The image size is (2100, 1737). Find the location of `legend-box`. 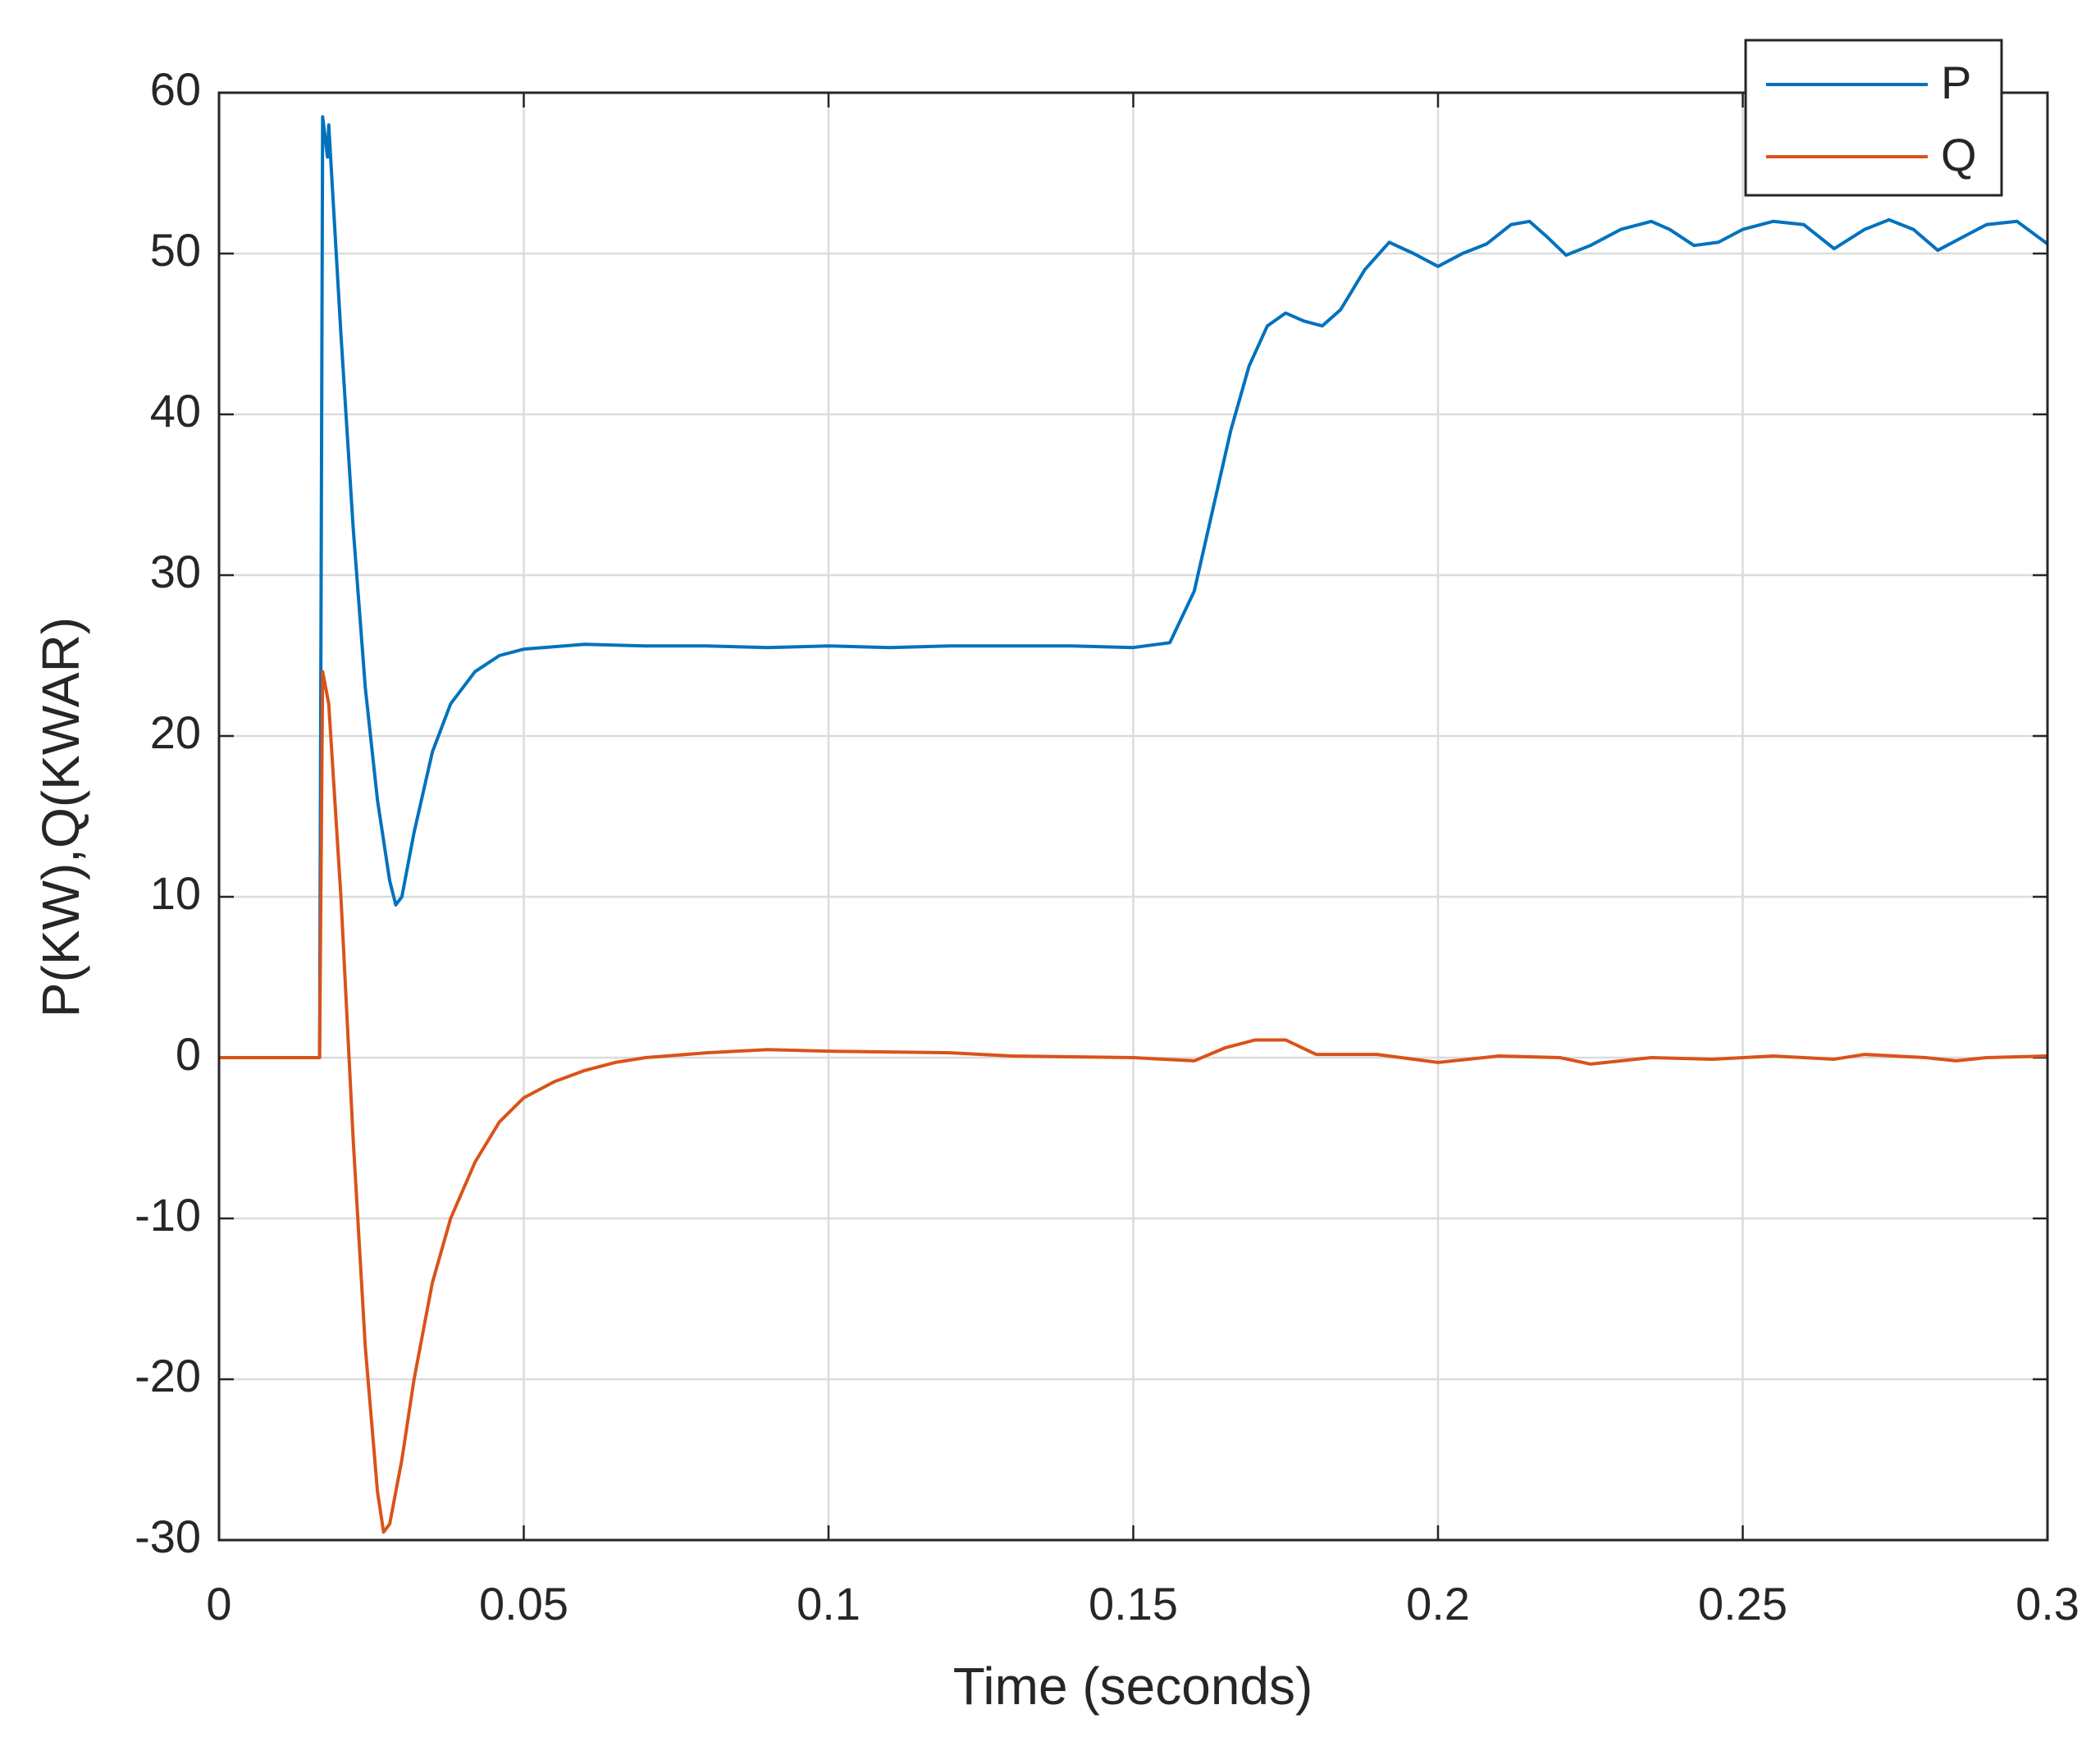

legend-box is located at coordinates (1874, 118).